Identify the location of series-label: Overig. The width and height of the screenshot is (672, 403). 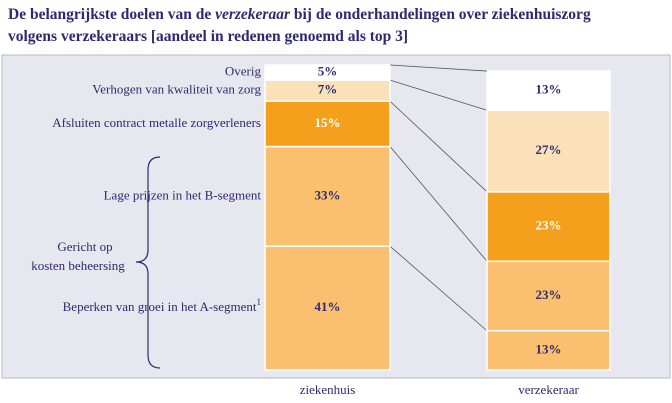
(243, 71).